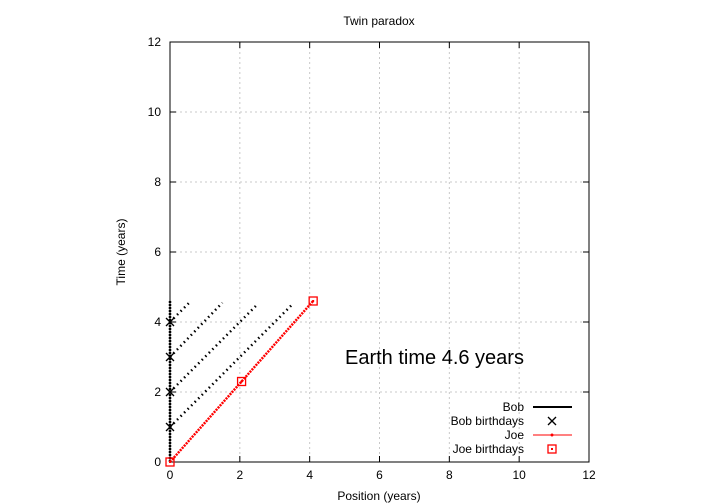 Image resolution: width=720 pixels, height=504 pixels. Describe the element at coordinates (157, 322) in the screenshot. I see `y-tick-label: 4` at that location.